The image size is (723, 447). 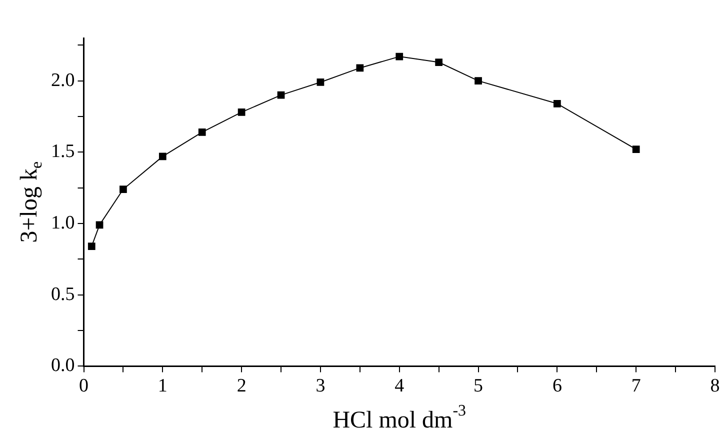 What do you see at coordinates (479, 386) in the screenshot?
I see `x-tick-label: 5` at bounding box center [479, 386].